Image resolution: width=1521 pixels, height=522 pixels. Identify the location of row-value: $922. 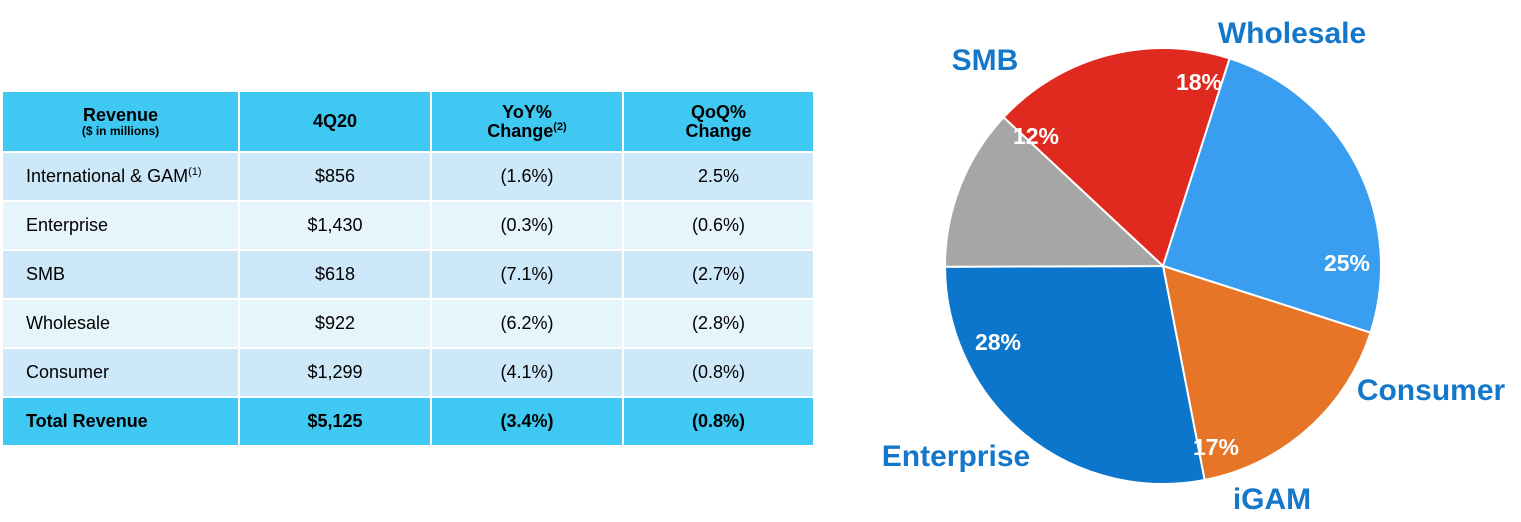
(335, 323).